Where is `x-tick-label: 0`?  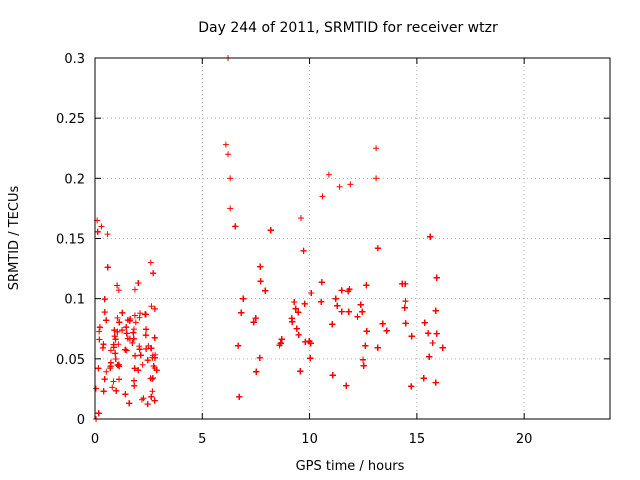
x-tick-label: 0 is located at coordinates (95, 439).